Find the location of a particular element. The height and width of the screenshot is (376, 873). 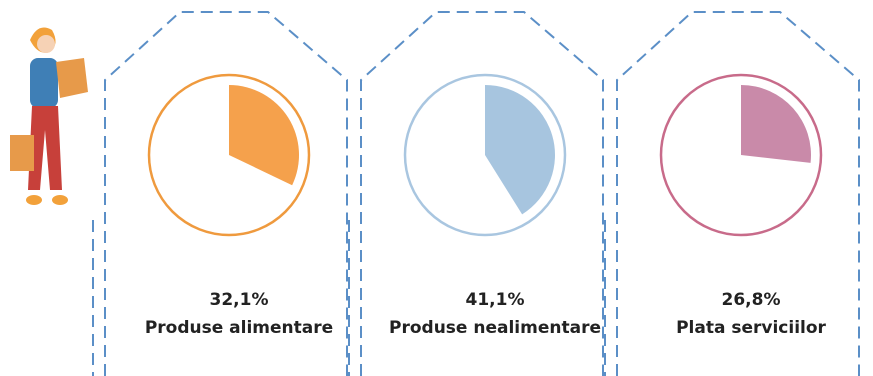

category-label: Produse alimentare is located at coordinates (239, 328).